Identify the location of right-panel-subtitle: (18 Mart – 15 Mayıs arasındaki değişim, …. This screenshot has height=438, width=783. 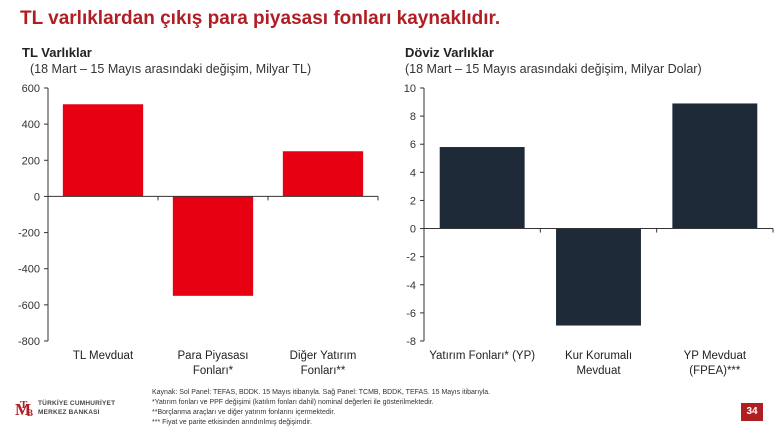
(553, 69).